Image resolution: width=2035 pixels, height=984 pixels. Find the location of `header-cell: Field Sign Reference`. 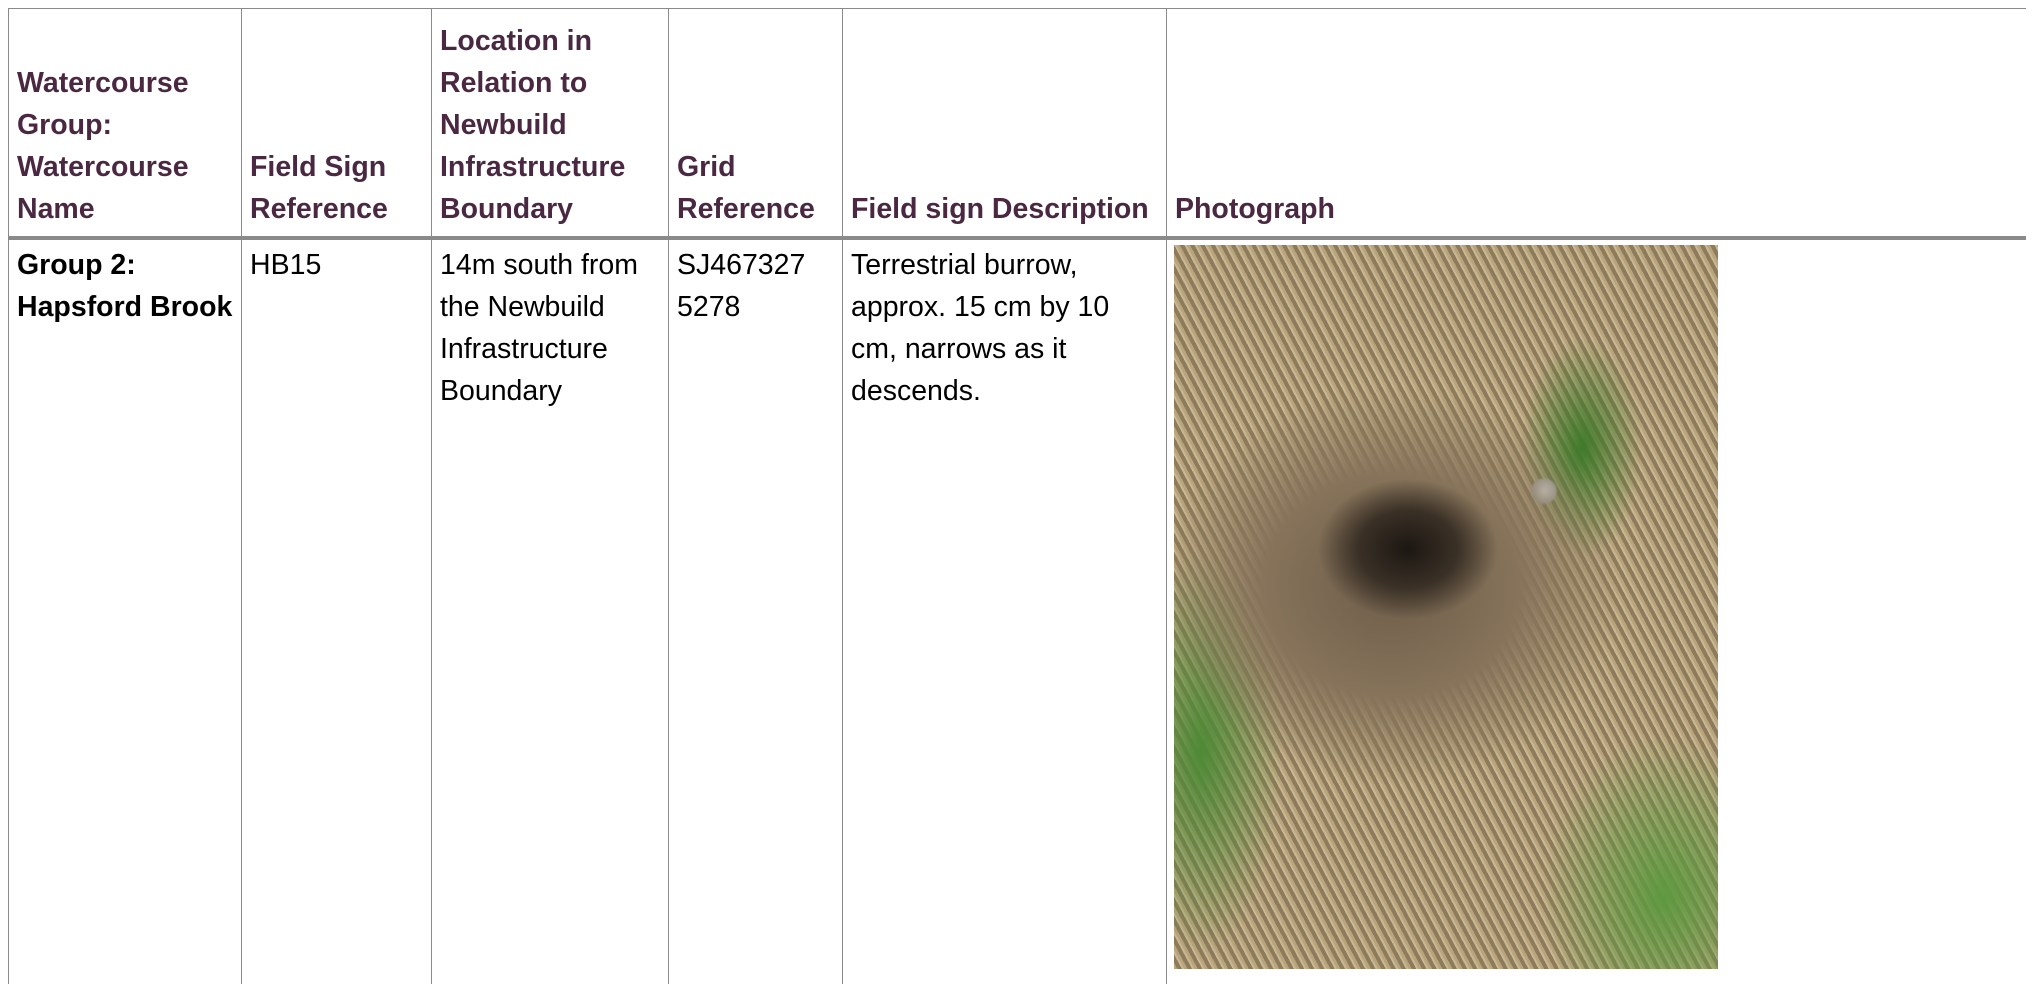

header-cell: Field Sign Reference is located at coordinates (336, 124).